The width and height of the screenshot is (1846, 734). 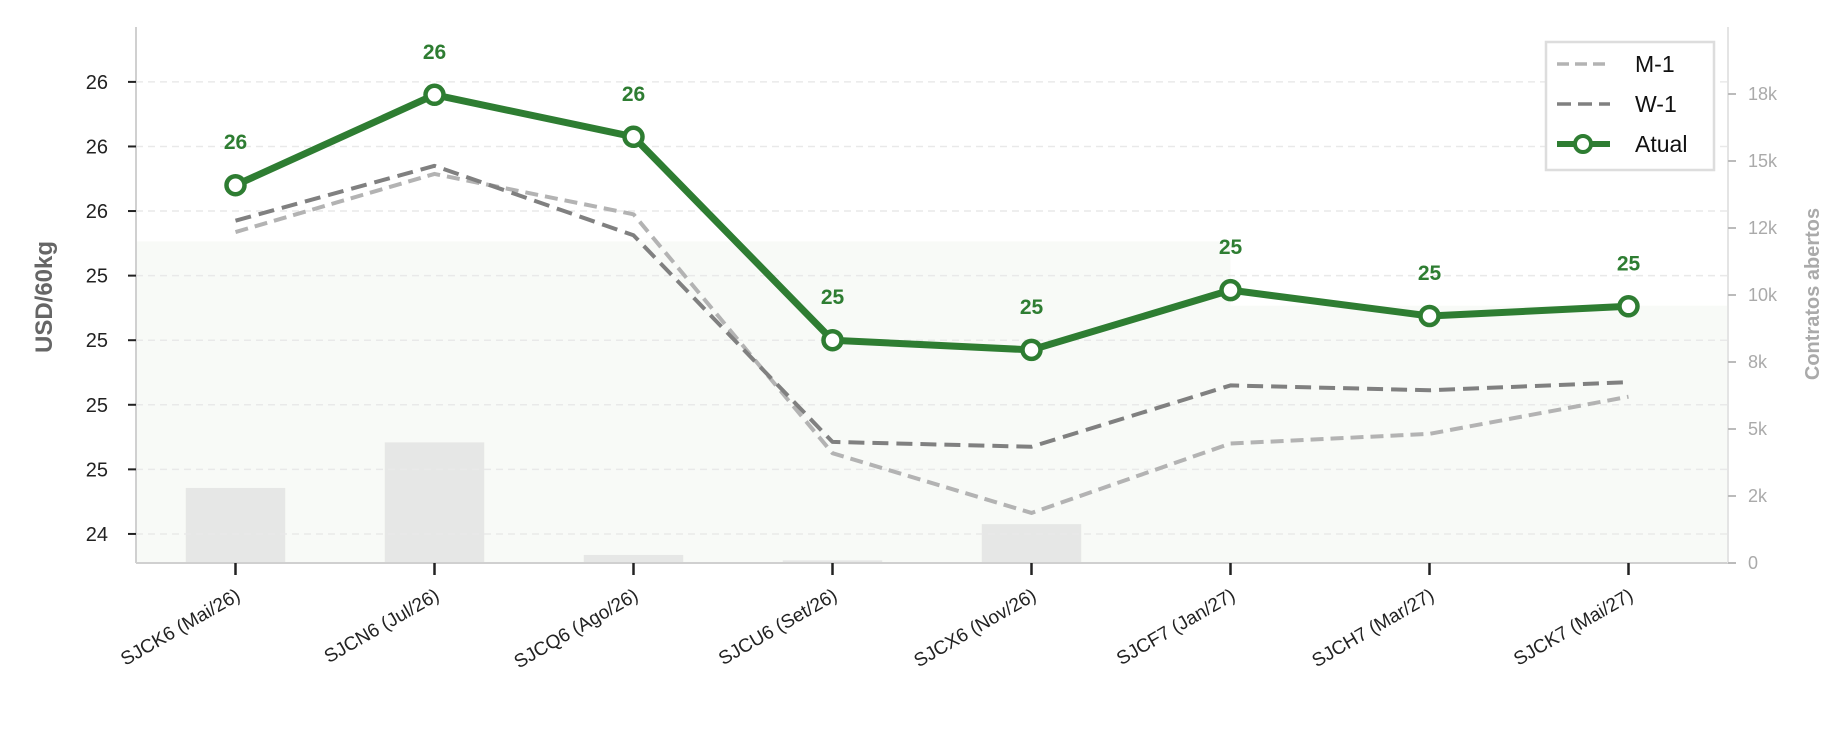 What do you see at coordinates (1583, 144) in the screenshot?
I see `legend-marker-atual` at bounding box center [1583, 144].